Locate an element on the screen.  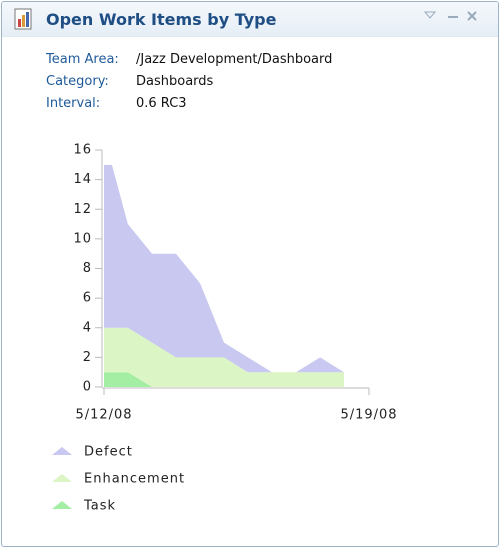
legend-label: Task is located at coordinates (99, 506).